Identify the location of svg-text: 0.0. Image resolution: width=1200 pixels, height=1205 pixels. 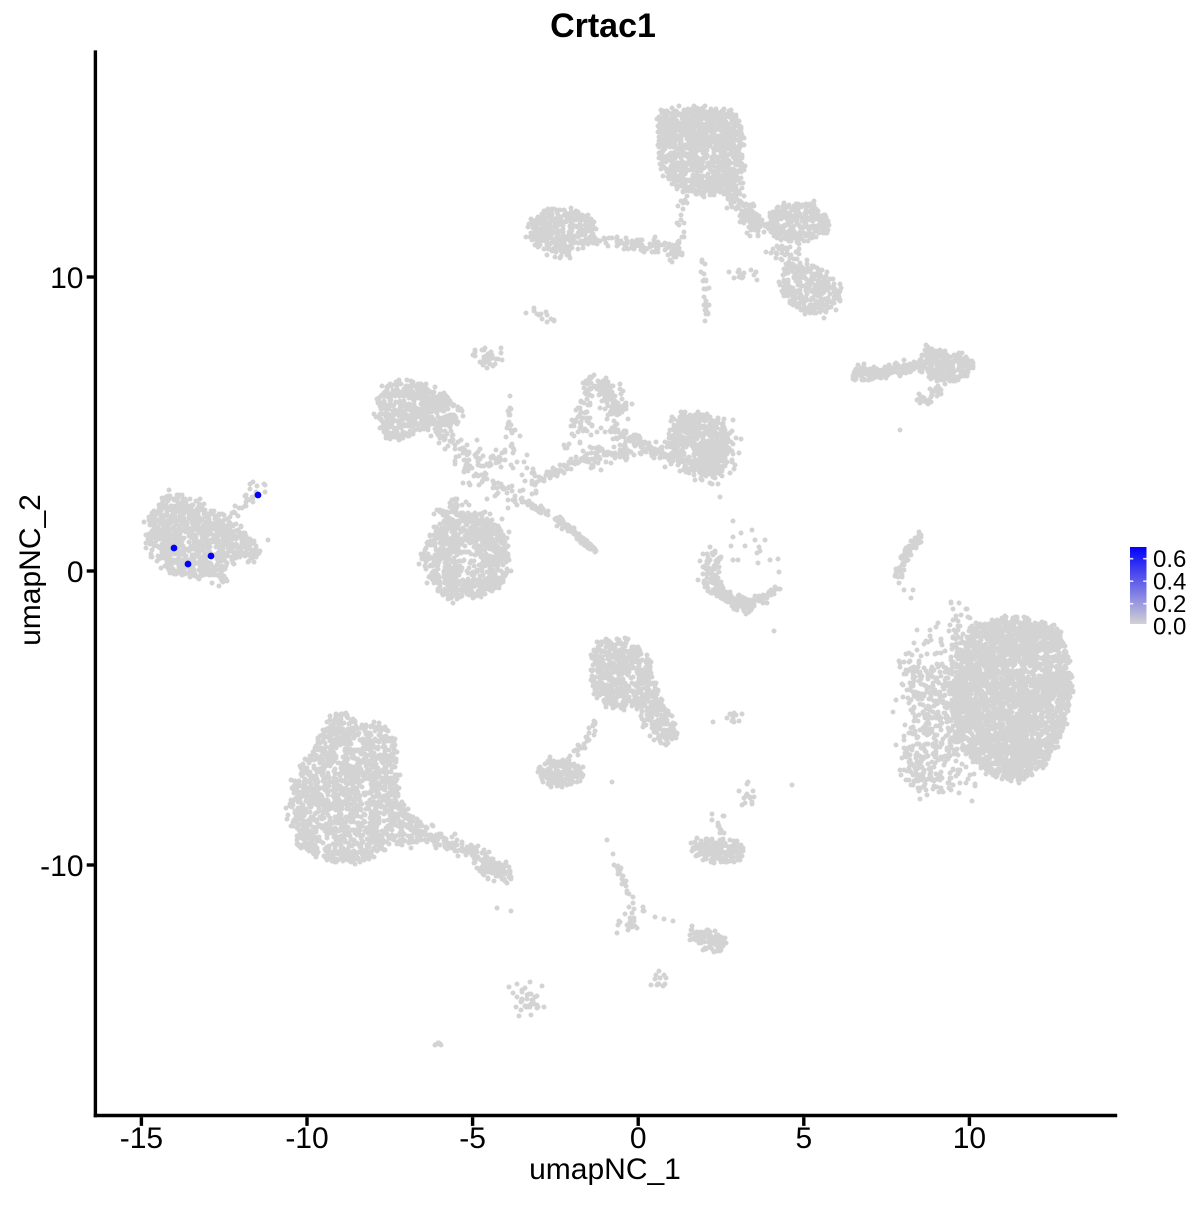
(1169, 627).